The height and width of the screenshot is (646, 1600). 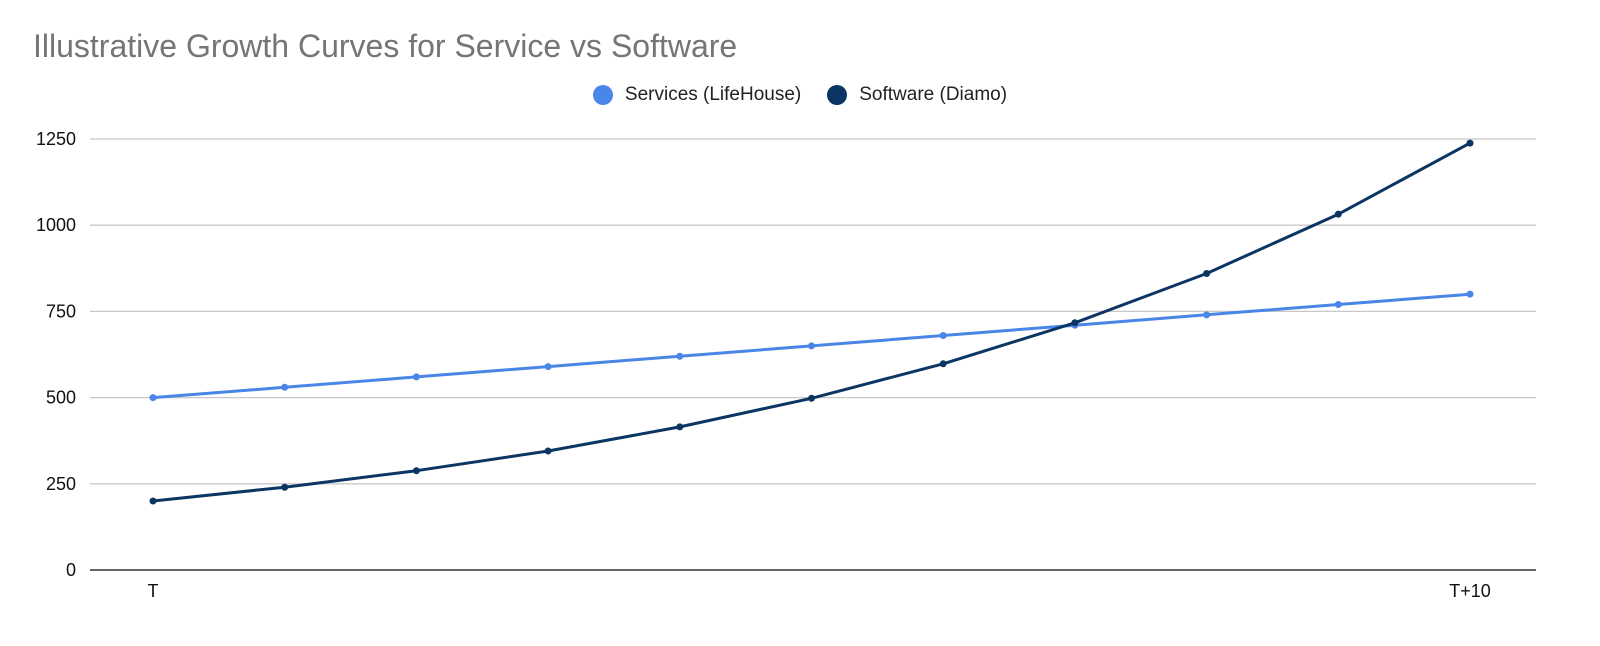 What do you see at coordinates (602, 95) in the screenshot?
I see `legend-swatch-services` at bounding box center [602, 95].